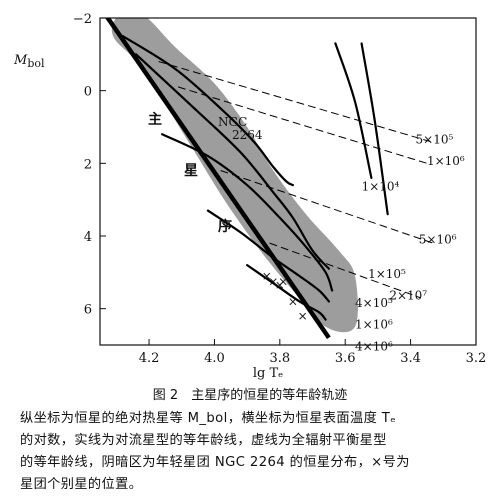 The image size is (500, 501). What do you see at coordinates (88, 310) in the screenshot?
I see `y-tick-label: 6` at bounding box center [88, 310].